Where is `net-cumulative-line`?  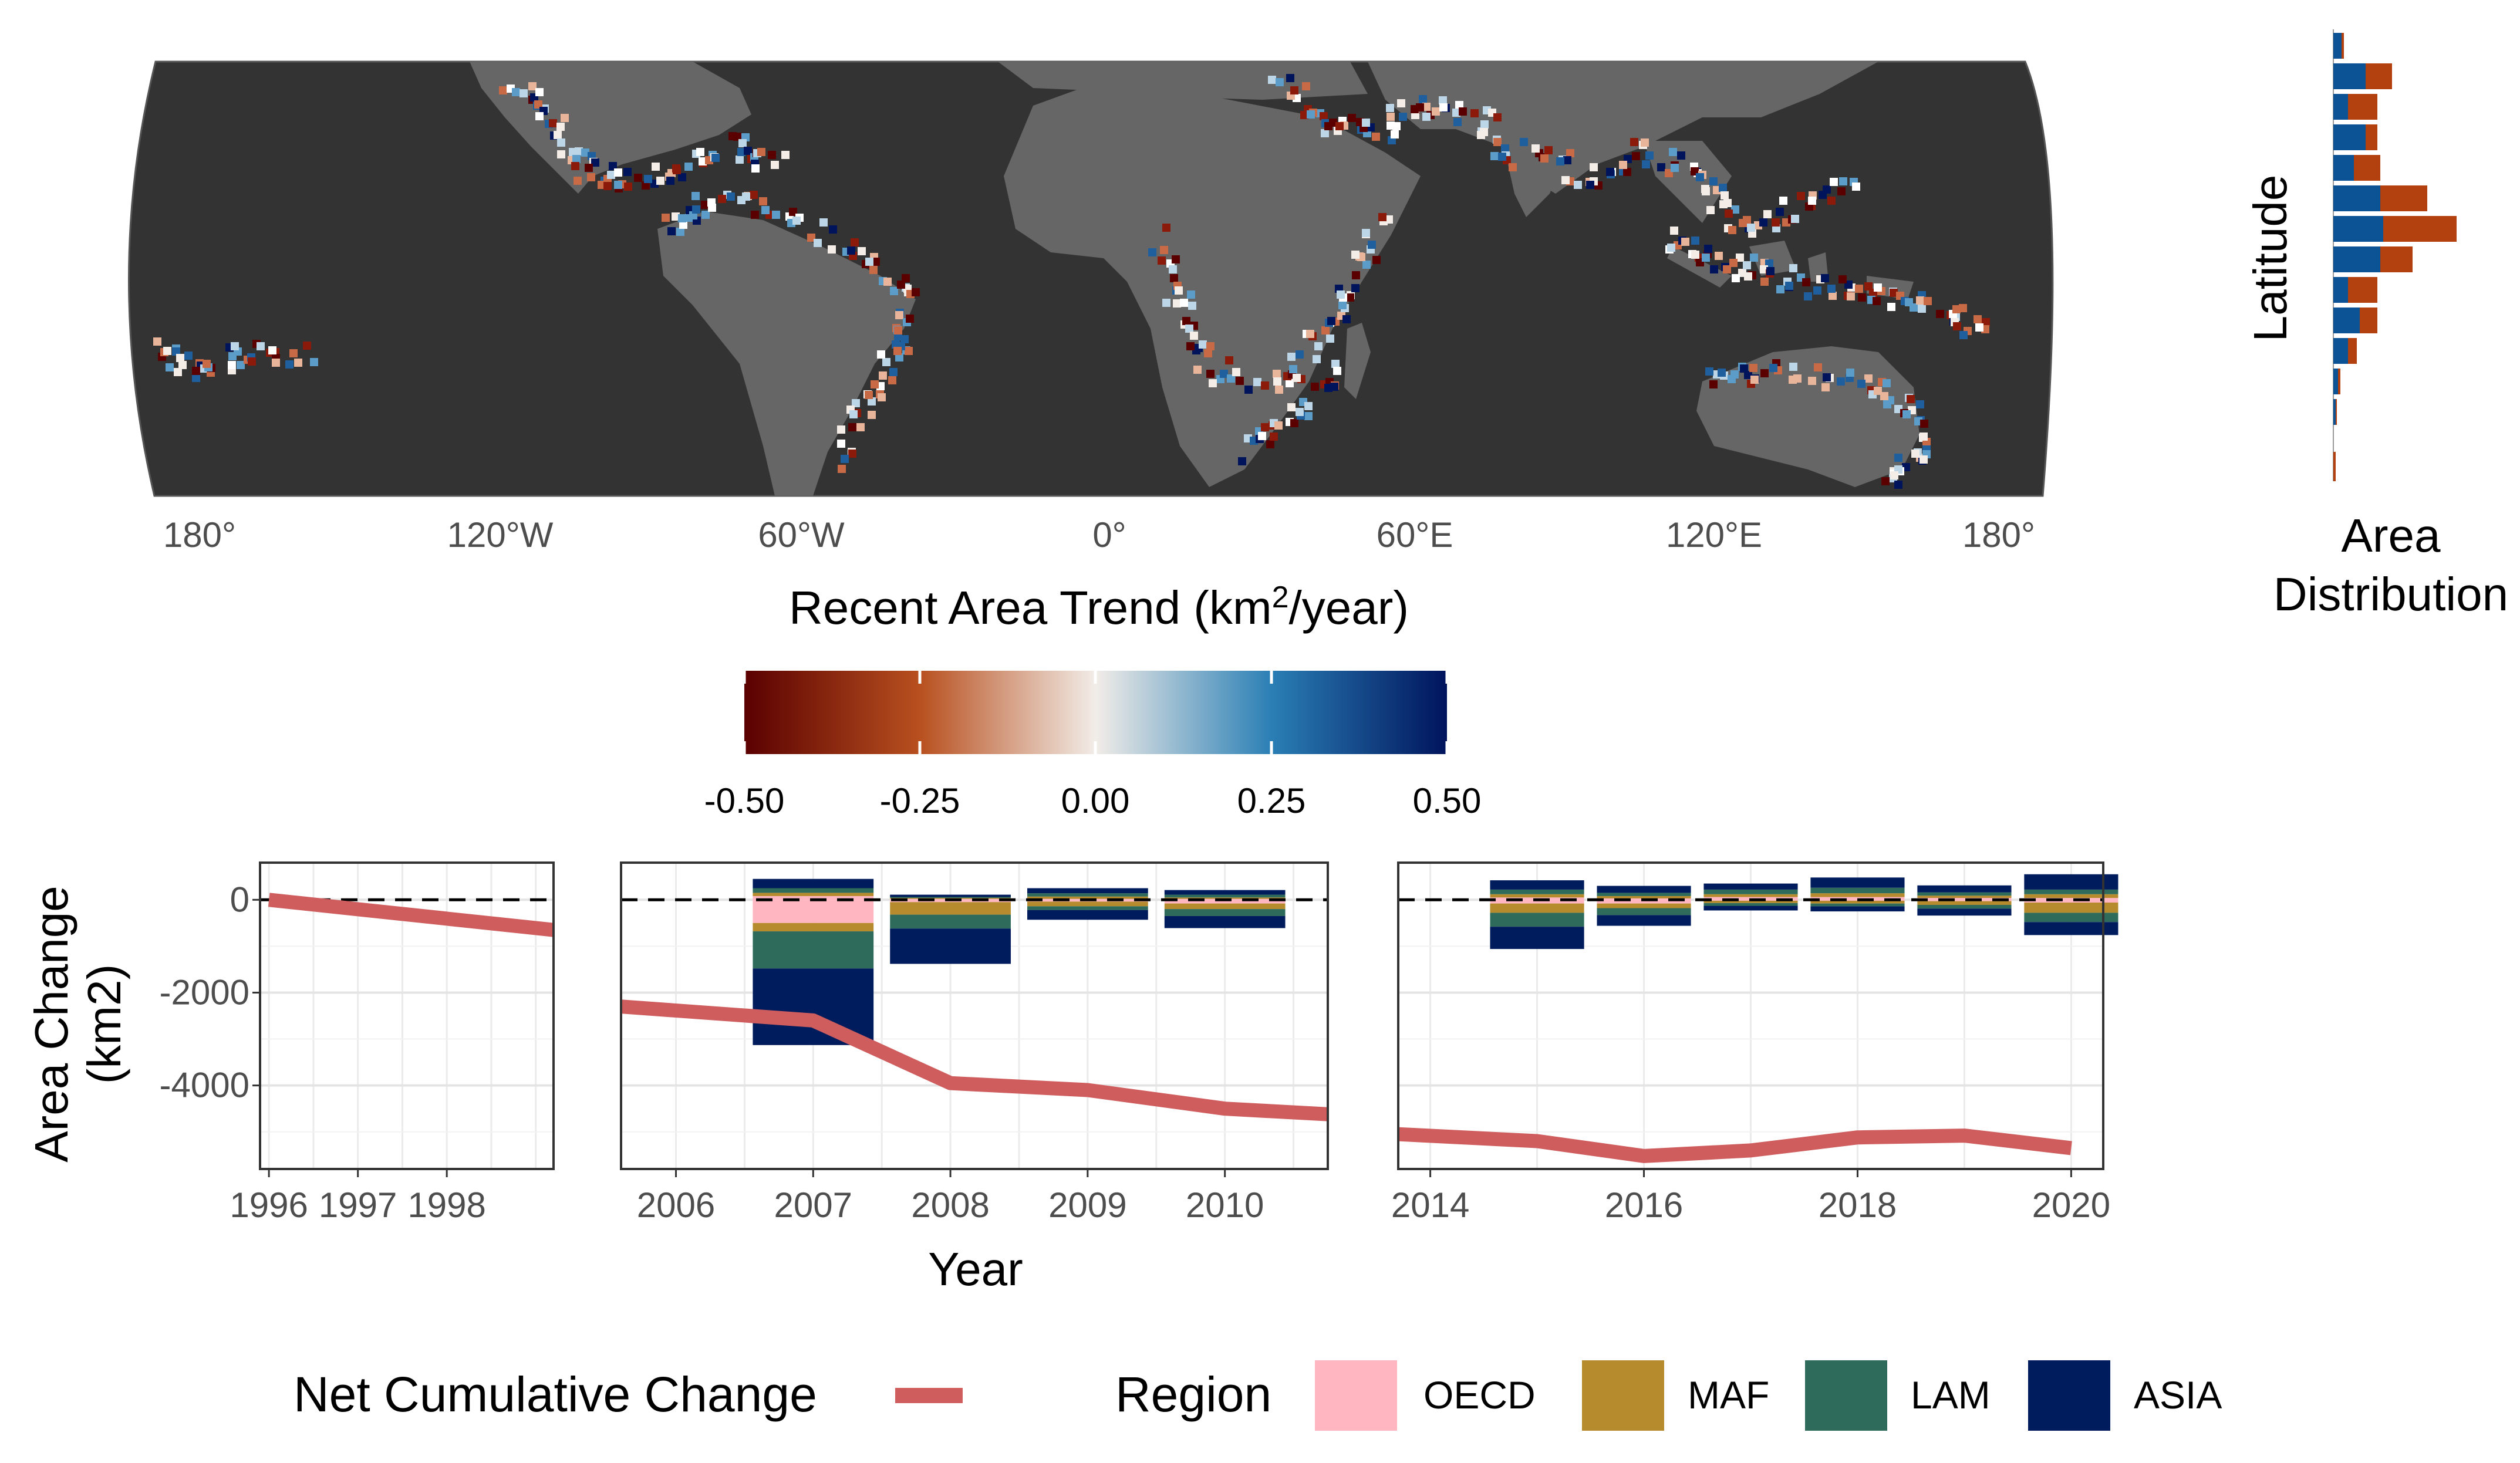 net-cumulative-line is located at coordinates (411, 915).